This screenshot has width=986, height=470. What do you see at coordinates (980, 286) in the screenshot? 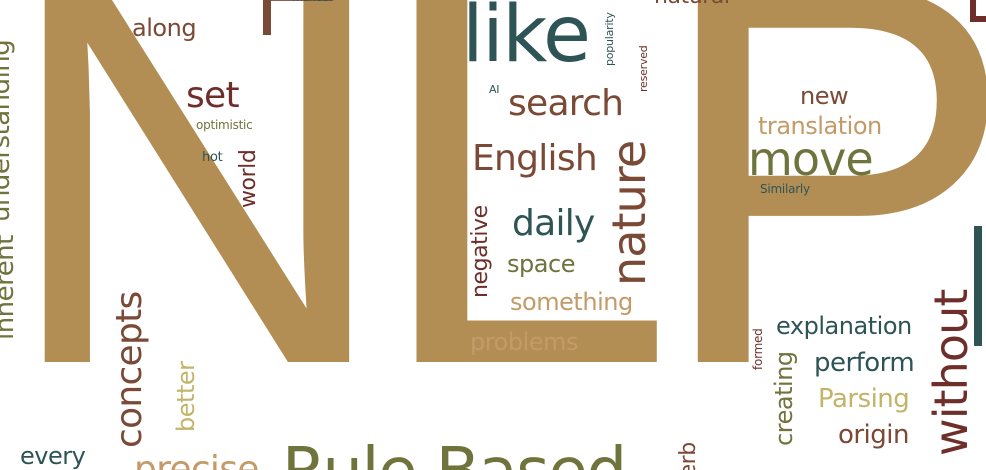
I see `right-edge-glyph-bottom` at bounding box center [980, 286].